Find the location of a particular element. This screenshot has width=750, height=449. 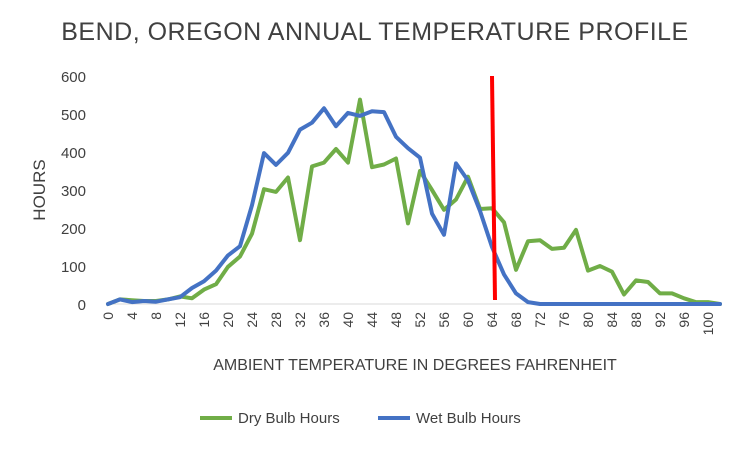

x-tick-label: 96 is located at coordinates (684, 320).